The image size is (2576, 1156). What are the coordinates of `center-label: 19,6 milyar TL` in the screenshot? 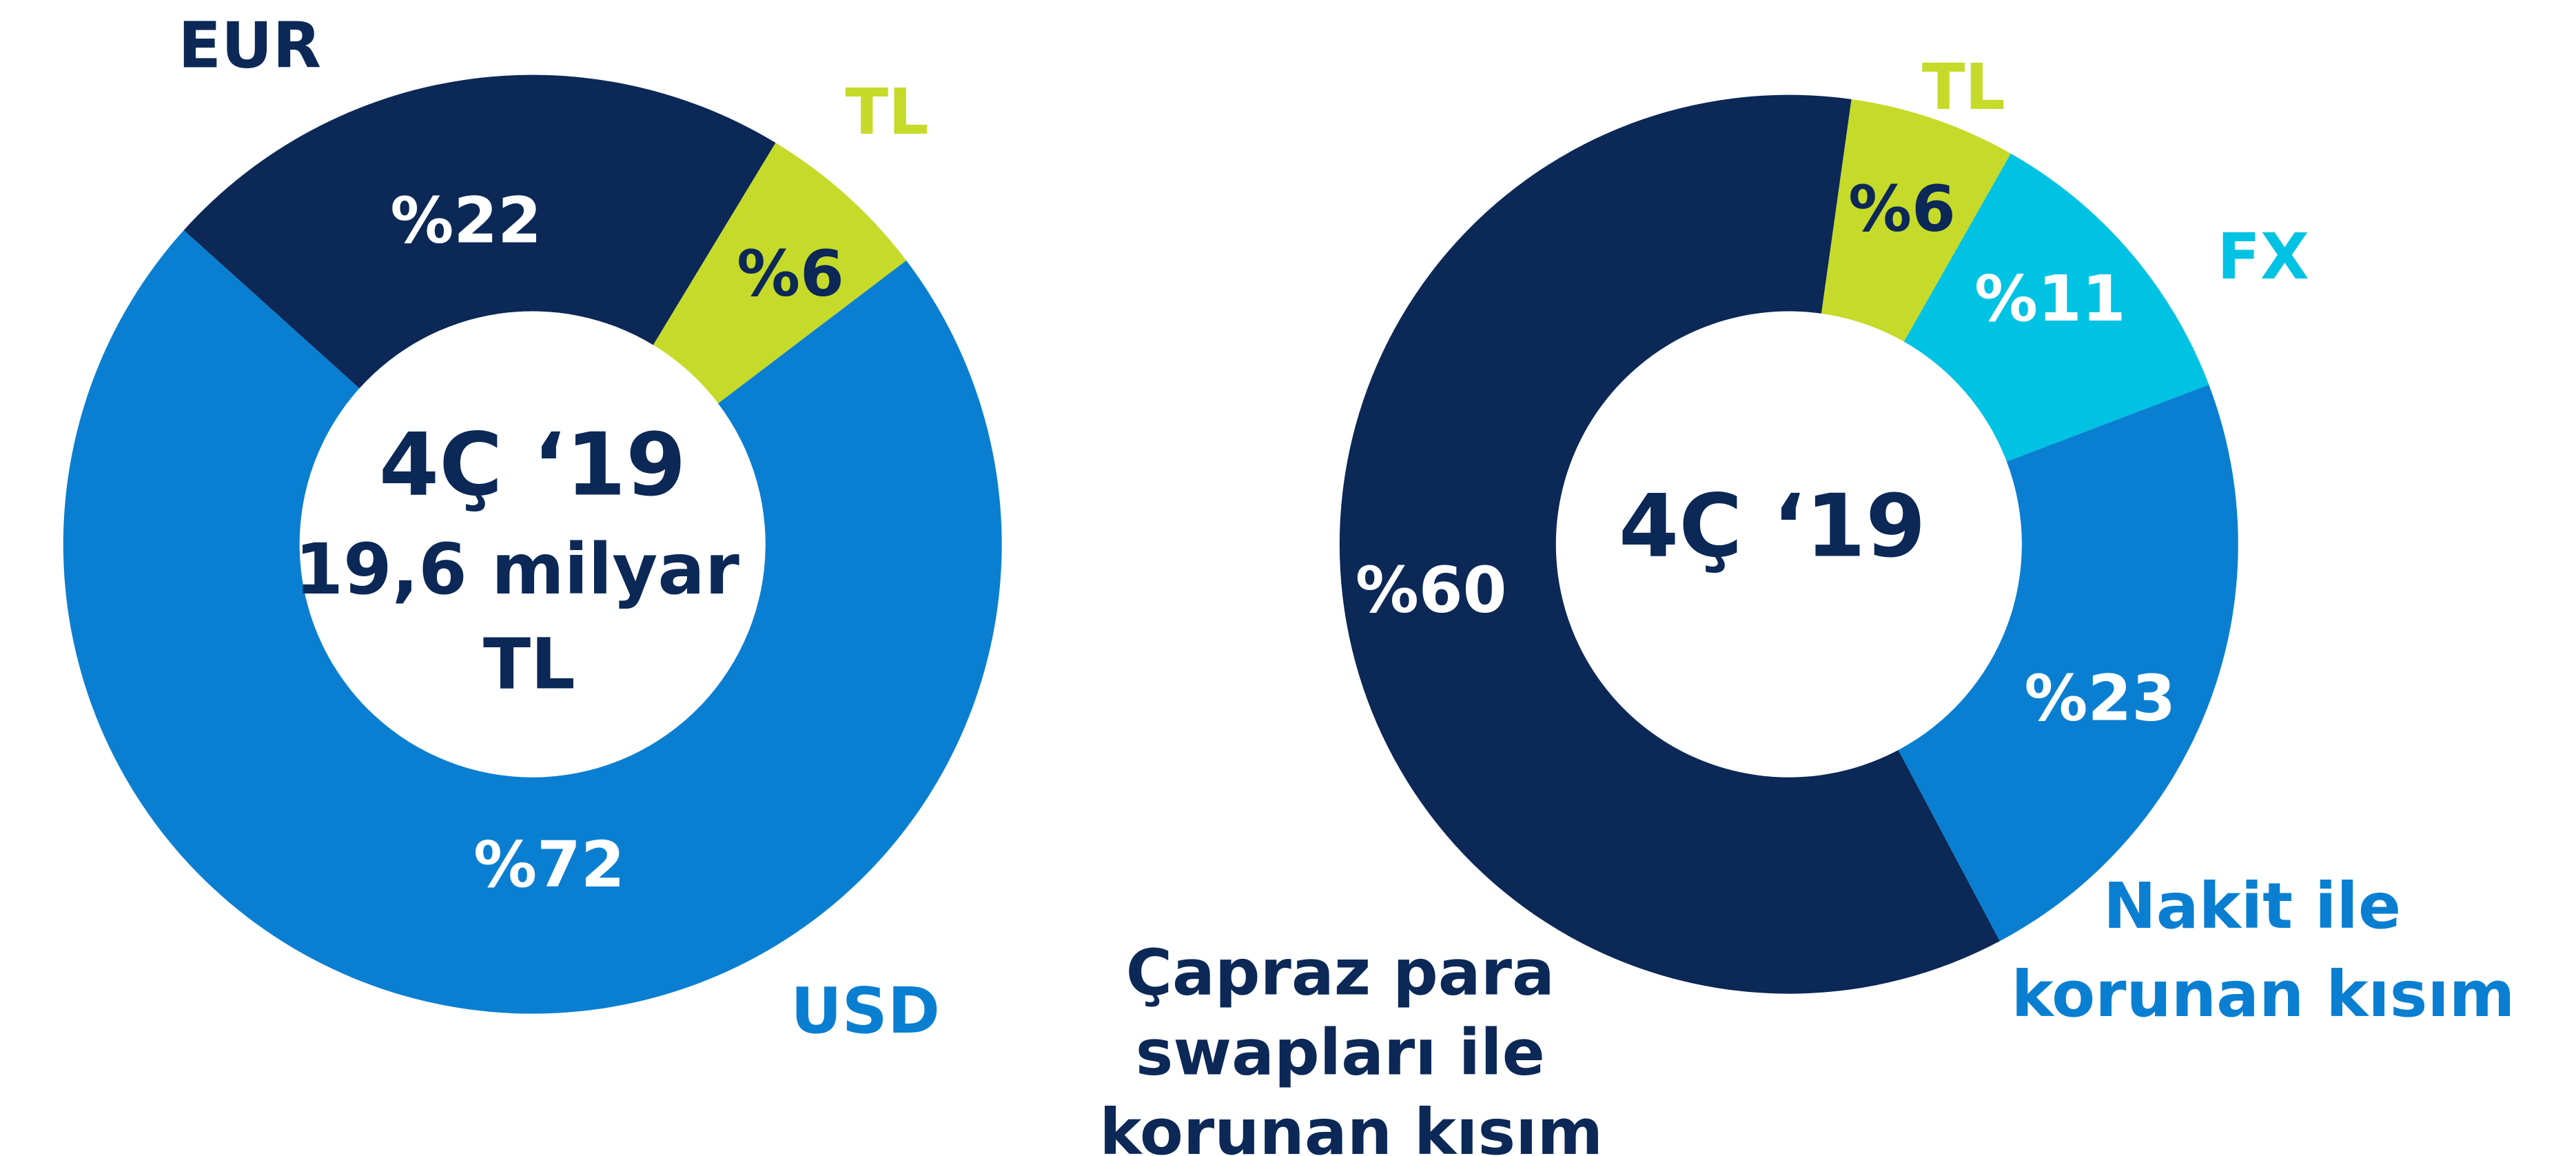 It's located at (529, 617).